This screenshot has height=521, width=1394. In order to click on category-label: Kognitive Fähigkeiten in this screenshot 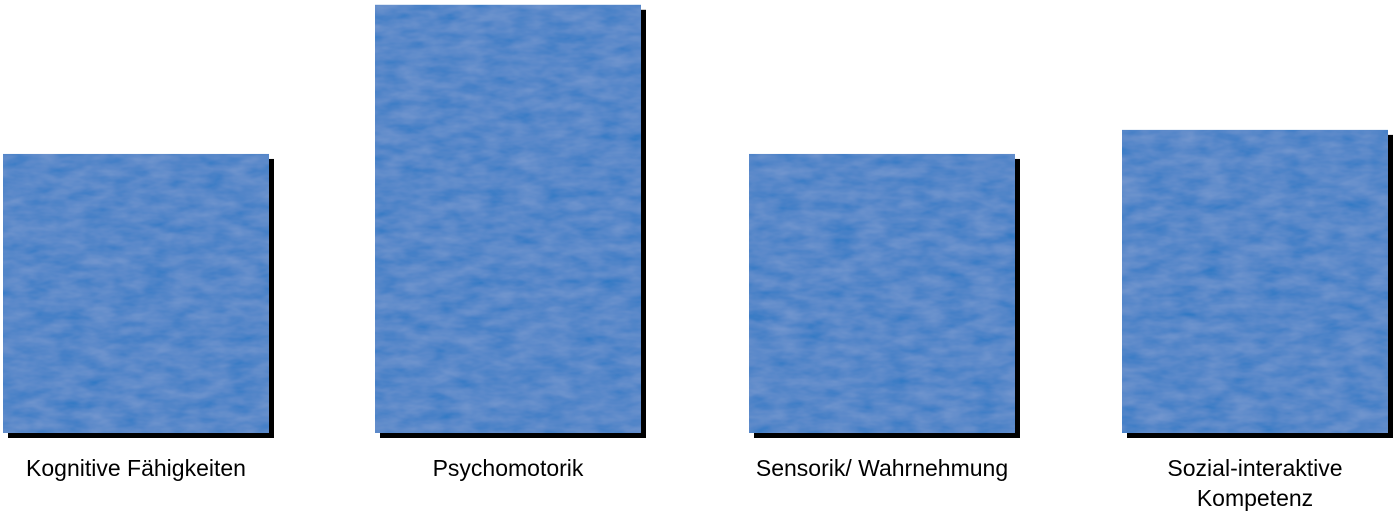, I will do `click(136, 468)`.